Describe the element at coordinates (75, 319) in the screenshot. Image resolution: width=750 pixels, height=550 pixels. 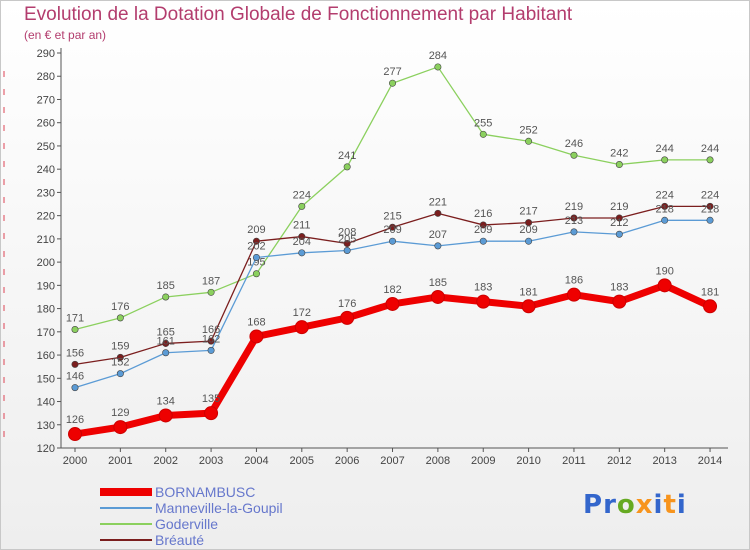
I see `data-label: 171` at that location.